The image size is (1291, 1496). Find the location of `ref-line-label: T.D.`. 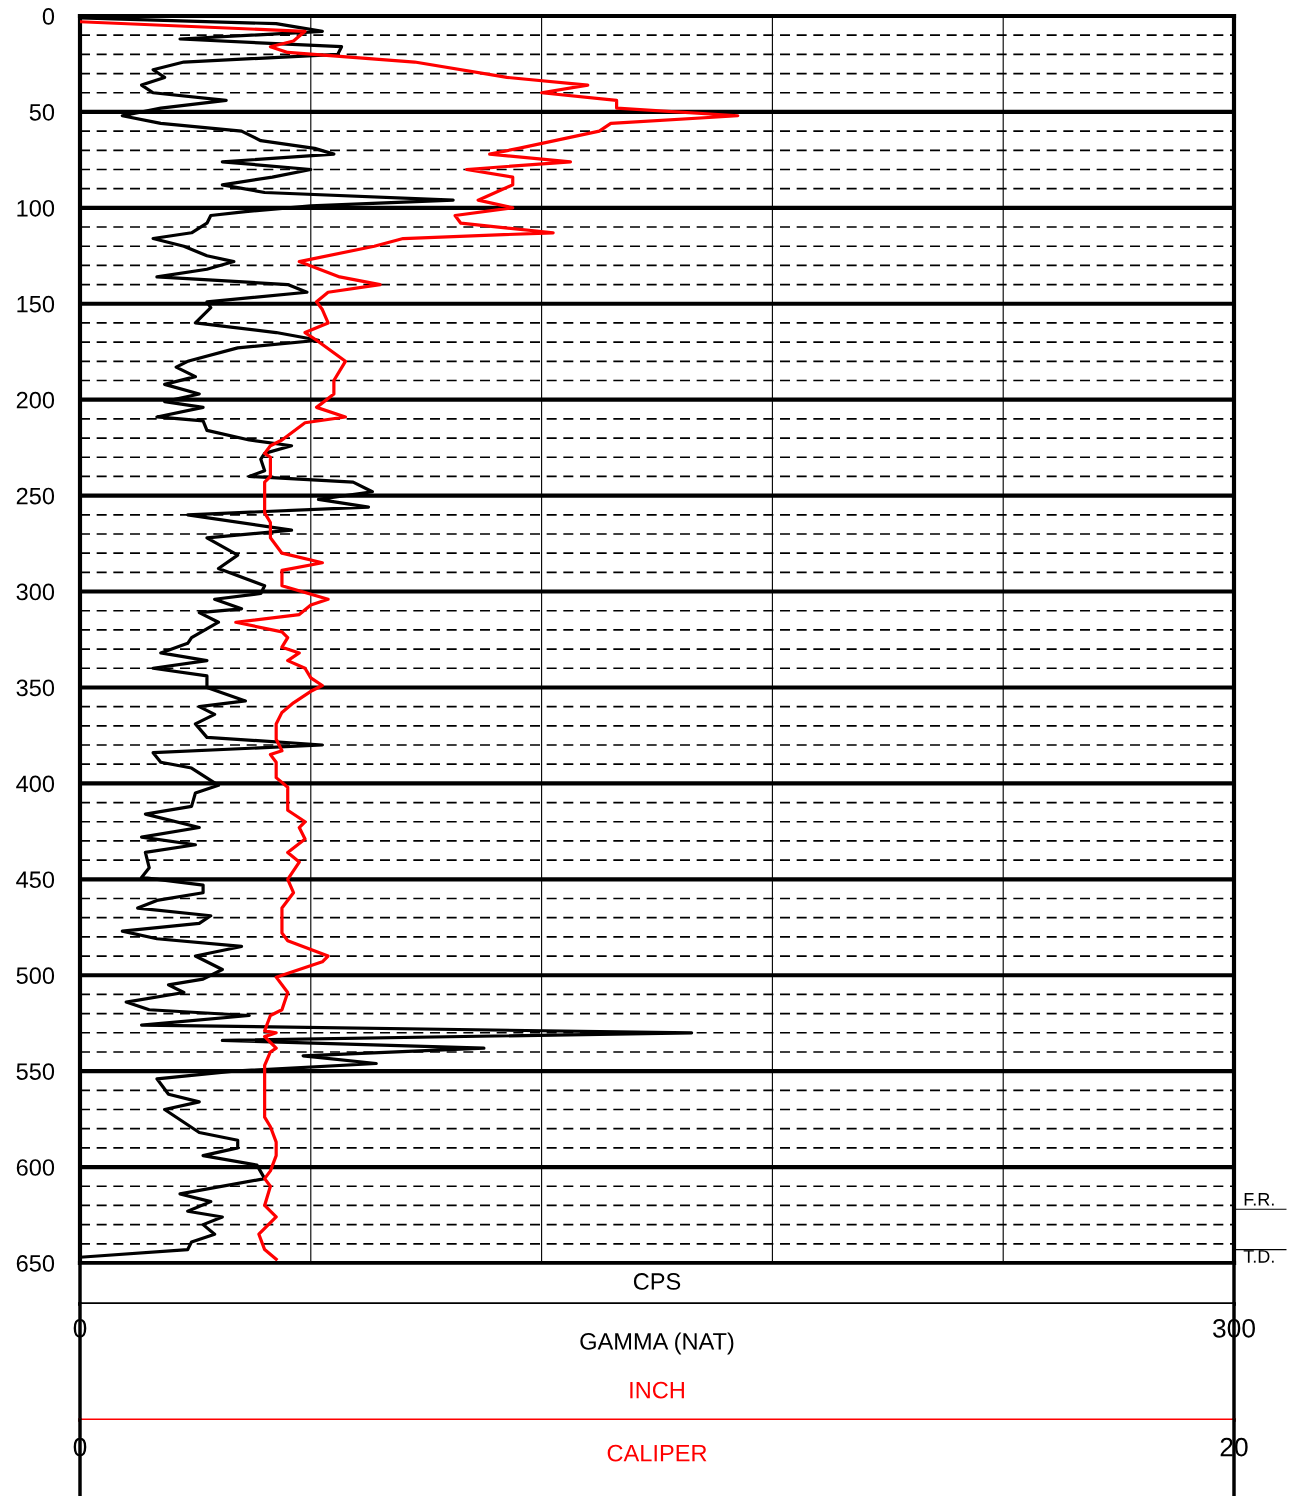

ref-line-label: T.D. is located at coordinates (1258, 1256).